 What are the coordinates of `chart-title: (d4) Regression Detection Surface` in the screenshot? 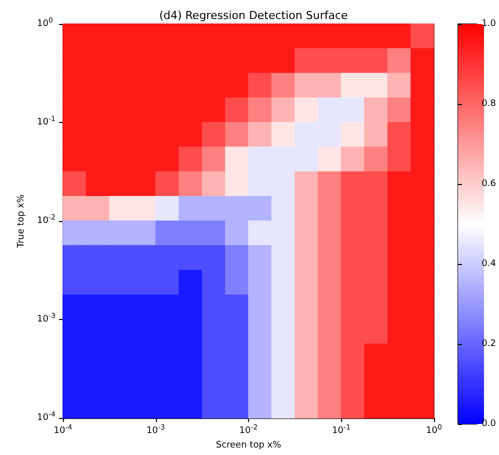 It's located at (253, 15).